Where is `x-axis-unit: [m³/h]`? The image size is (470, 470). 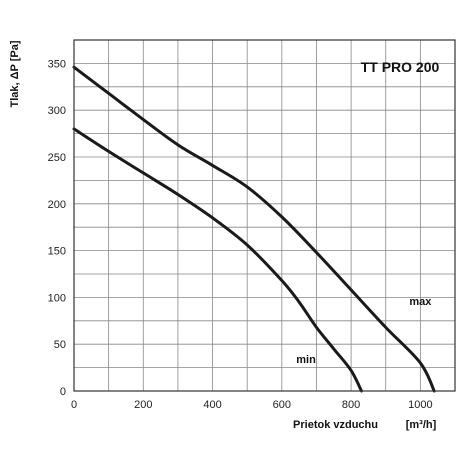 x-axis-unit: [m³/h] is located at coordinates (421, 425).